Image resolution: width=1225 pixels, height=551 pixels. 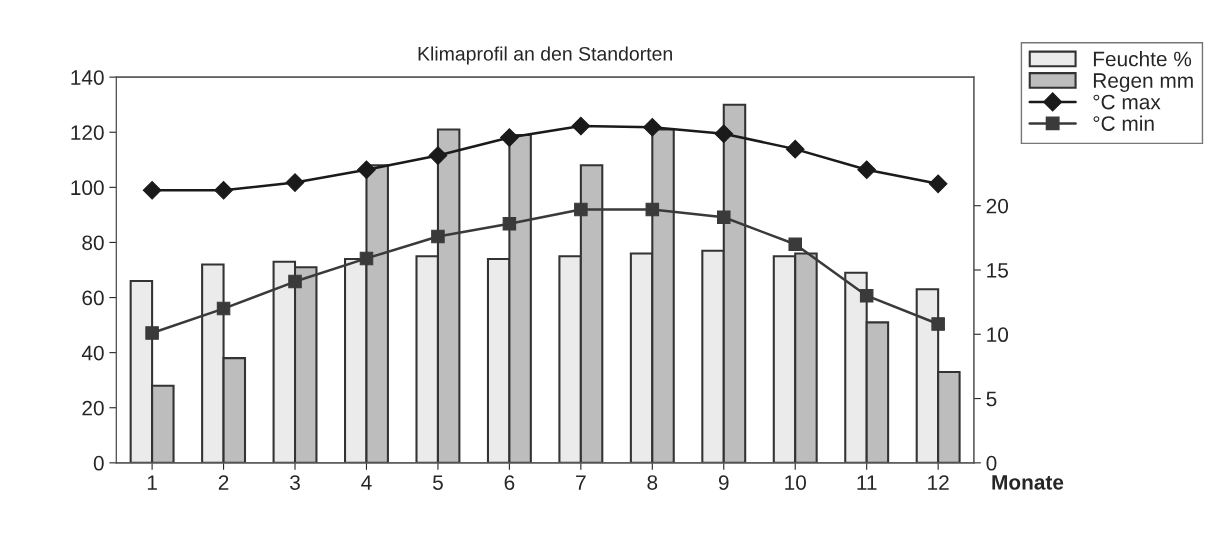 I want to click on y-tick-label: 40, so click(x=92, y=353).